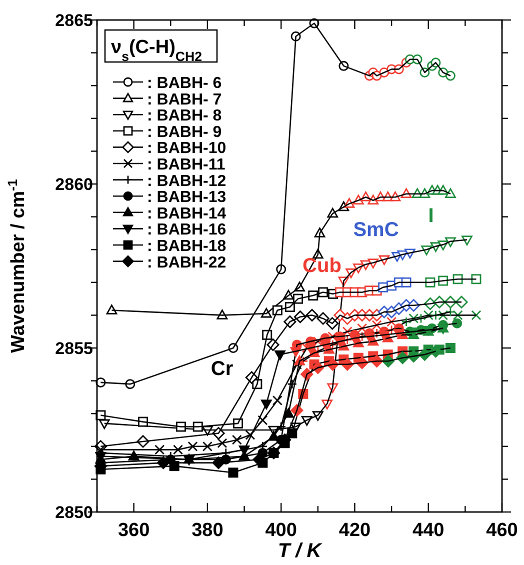  Describe the element at coordinates (186, 246) in the screenshot. I see `legend-label: : BABH-18` at that location.